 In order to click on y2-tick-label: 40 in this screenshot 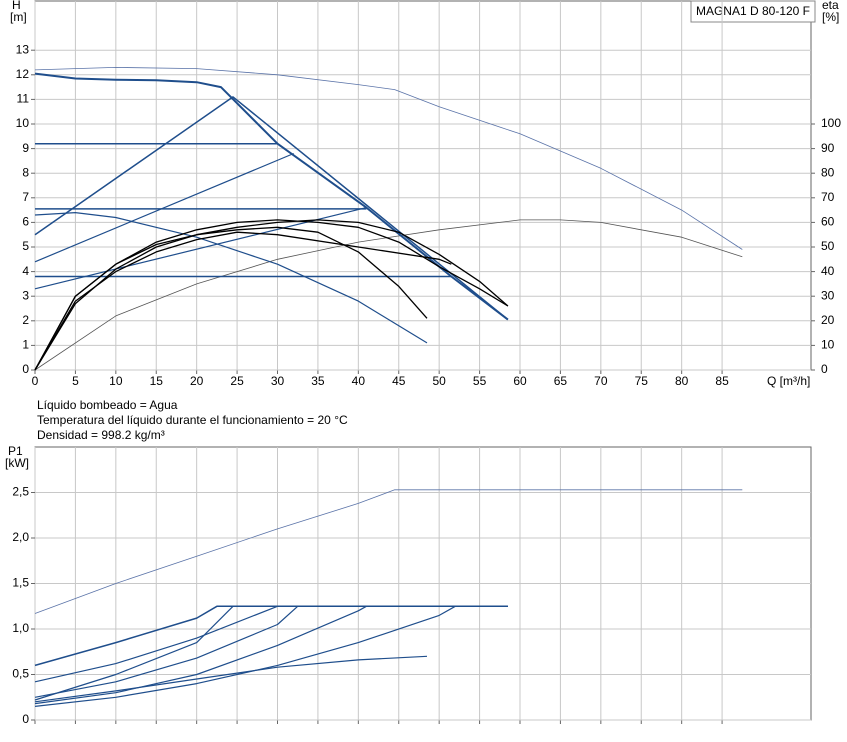, I will do `click(828, 271)`.